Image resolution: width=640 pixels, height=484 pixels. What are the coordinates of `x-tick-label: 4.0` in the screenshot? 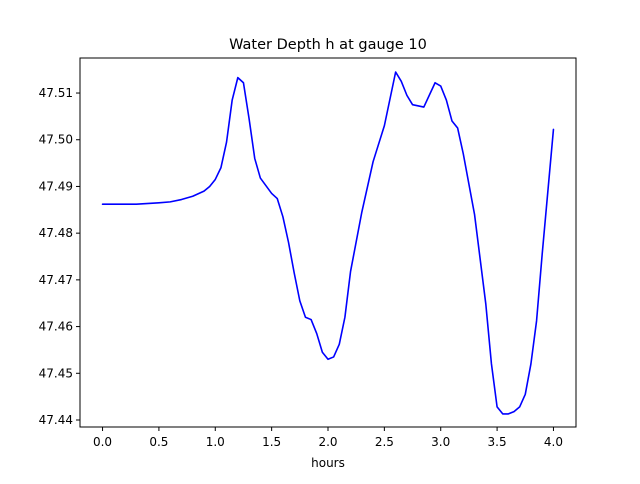 It's located at (553, 442).